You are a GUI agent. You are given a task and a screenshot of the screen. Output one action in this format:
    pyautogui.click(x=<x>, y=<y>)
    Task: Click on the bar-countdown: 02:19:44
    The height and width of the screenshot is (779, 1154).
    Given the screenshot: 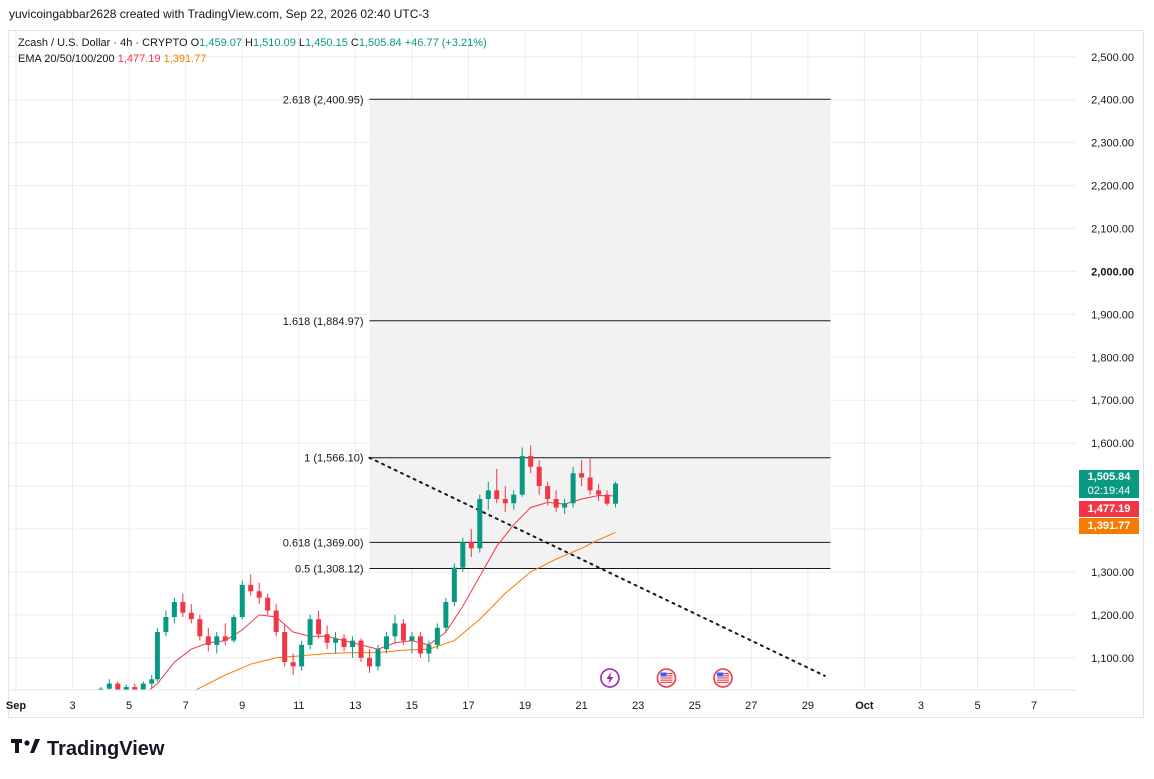 What is the action you would take?
    pyautogui.click(x=1109, y=491)
    